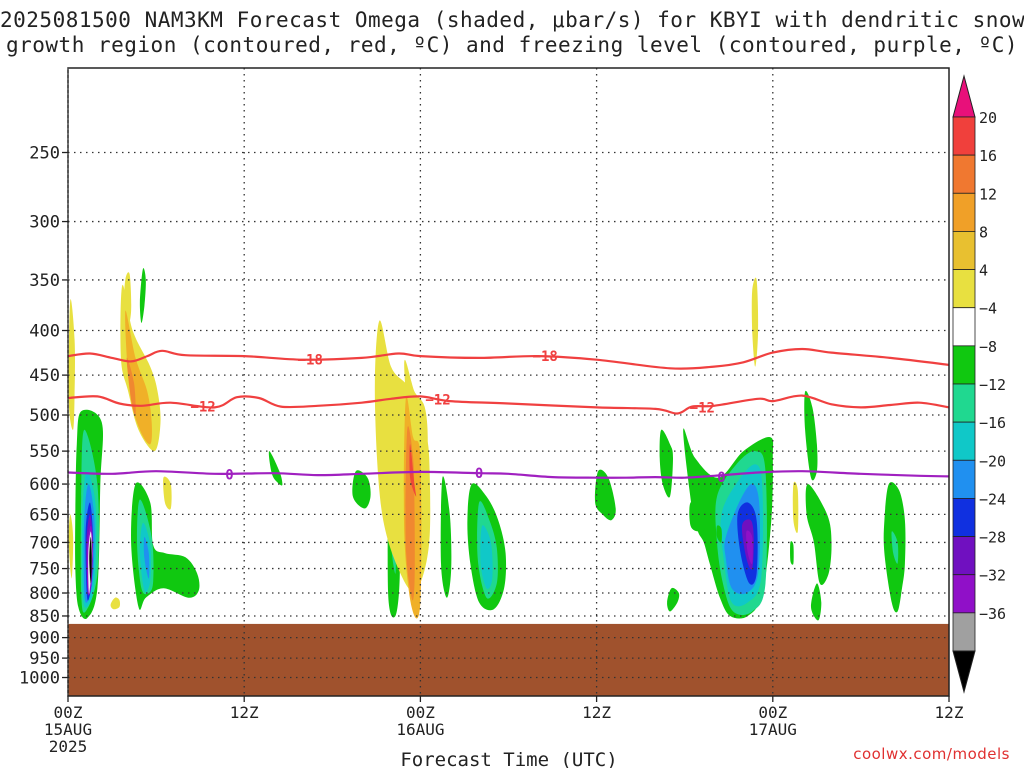 This screenshot has width=1024, height=768. I want to click on colorbar-label-12: −32, so click(992, 576).